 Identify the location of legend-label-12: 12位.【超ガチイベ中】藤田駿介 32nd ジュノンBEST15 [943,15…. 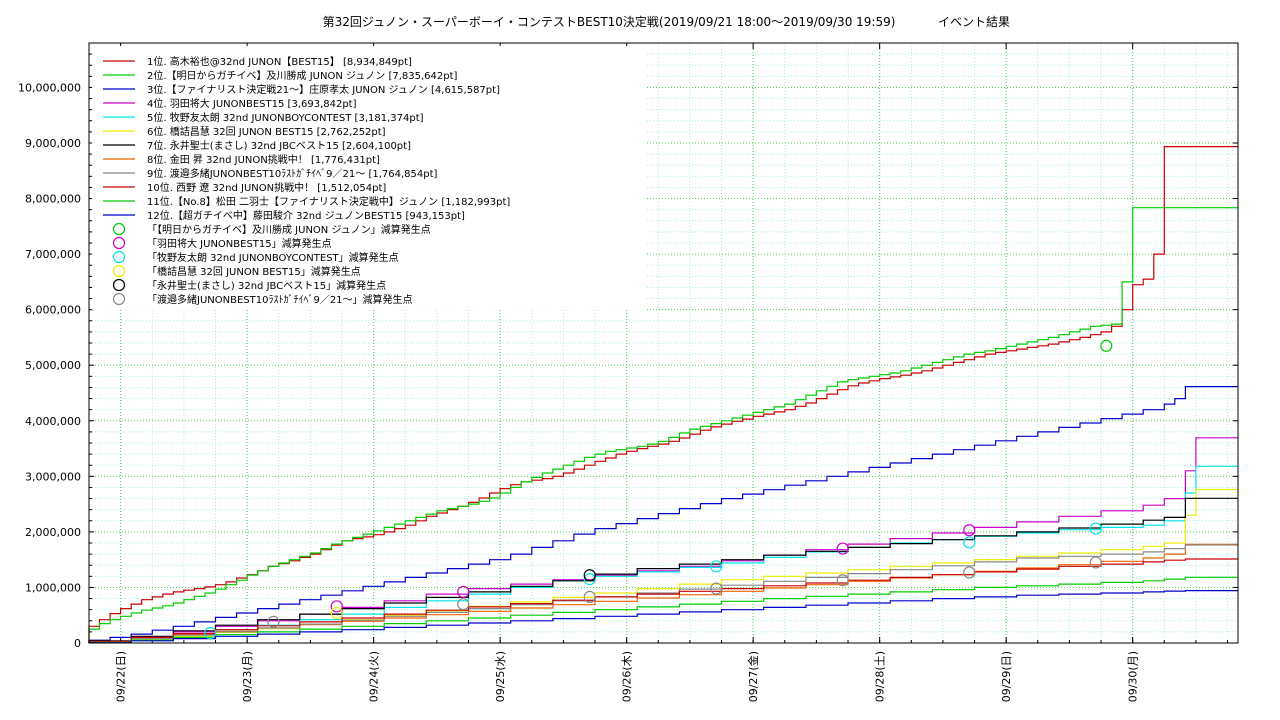
(306, 215).